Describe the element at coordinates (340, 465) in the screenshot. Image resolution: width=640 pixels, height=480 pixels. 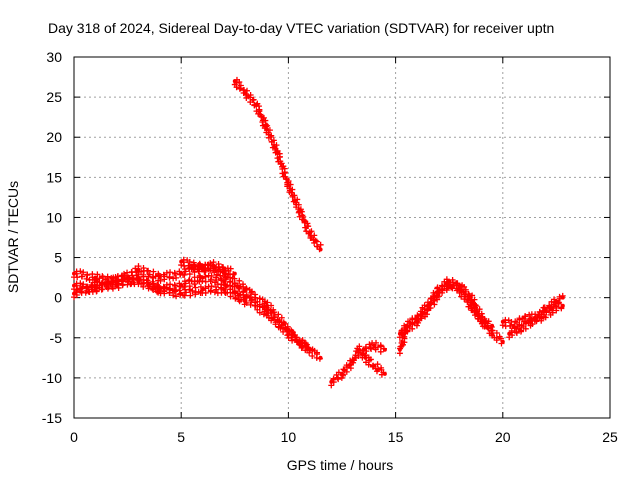
I see `x-axis-label: GPS time / hours` at that location.